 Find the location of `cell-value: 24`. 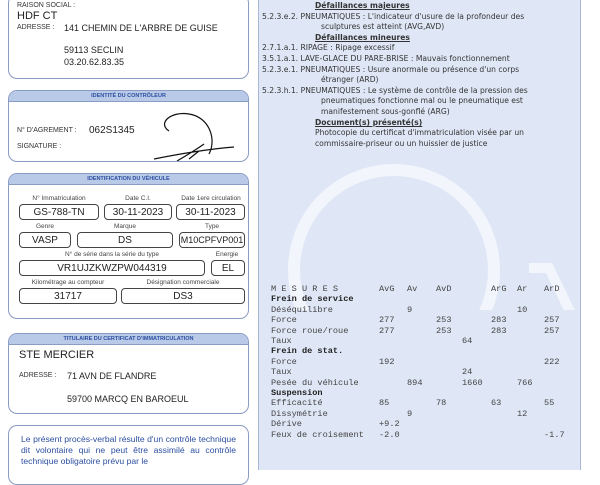

cell-value: 24 is located at coordinates (467, 372).